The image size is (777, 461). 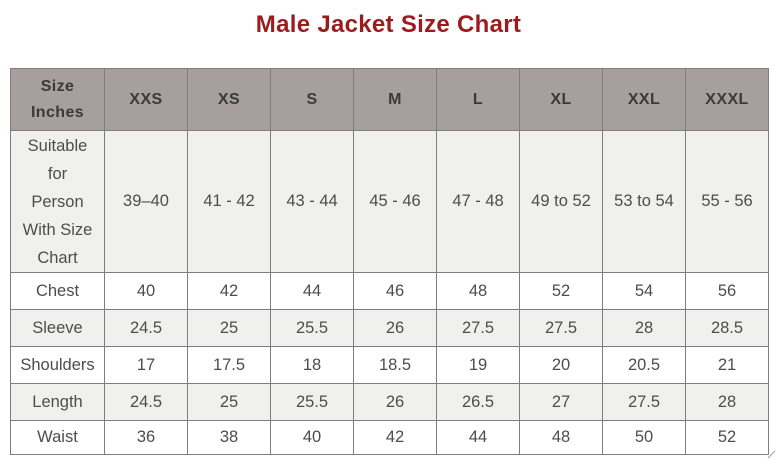 What do you see at coordinates (727, 99) in the screenshot?
I see `column-header-xxxl: XXXL` at bounding box center [727, 99].